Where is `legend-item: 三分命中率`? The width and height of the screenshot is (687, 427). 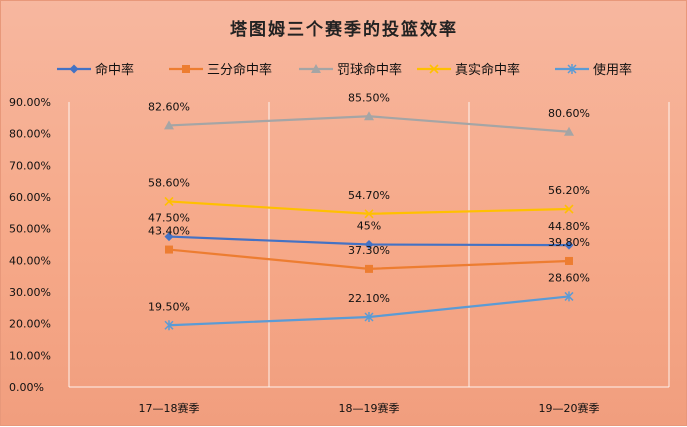
legend-item: 三分命中率 is located at coordinates (220, 70).